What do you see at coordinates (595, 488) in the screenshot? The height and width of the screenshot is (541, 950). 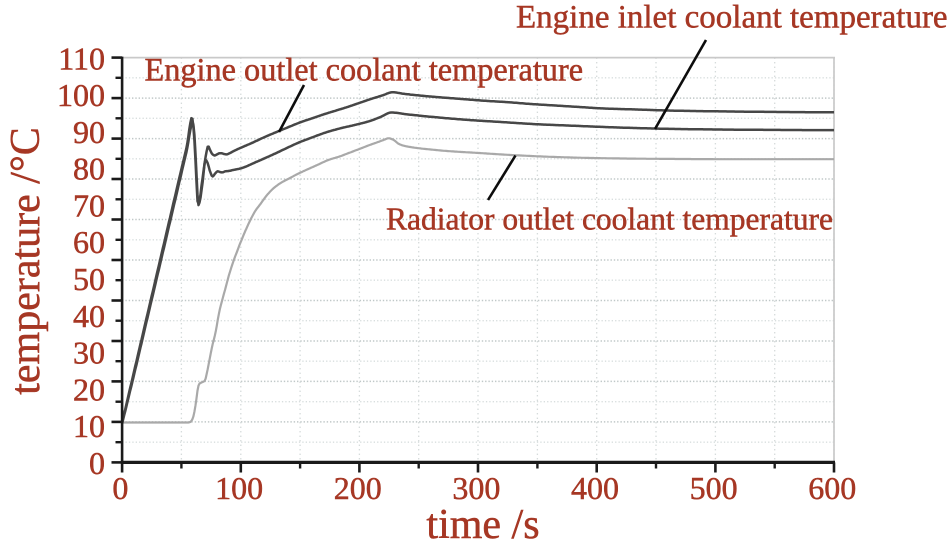 I see `svg-text: 400` at bounding box center [595, 488].